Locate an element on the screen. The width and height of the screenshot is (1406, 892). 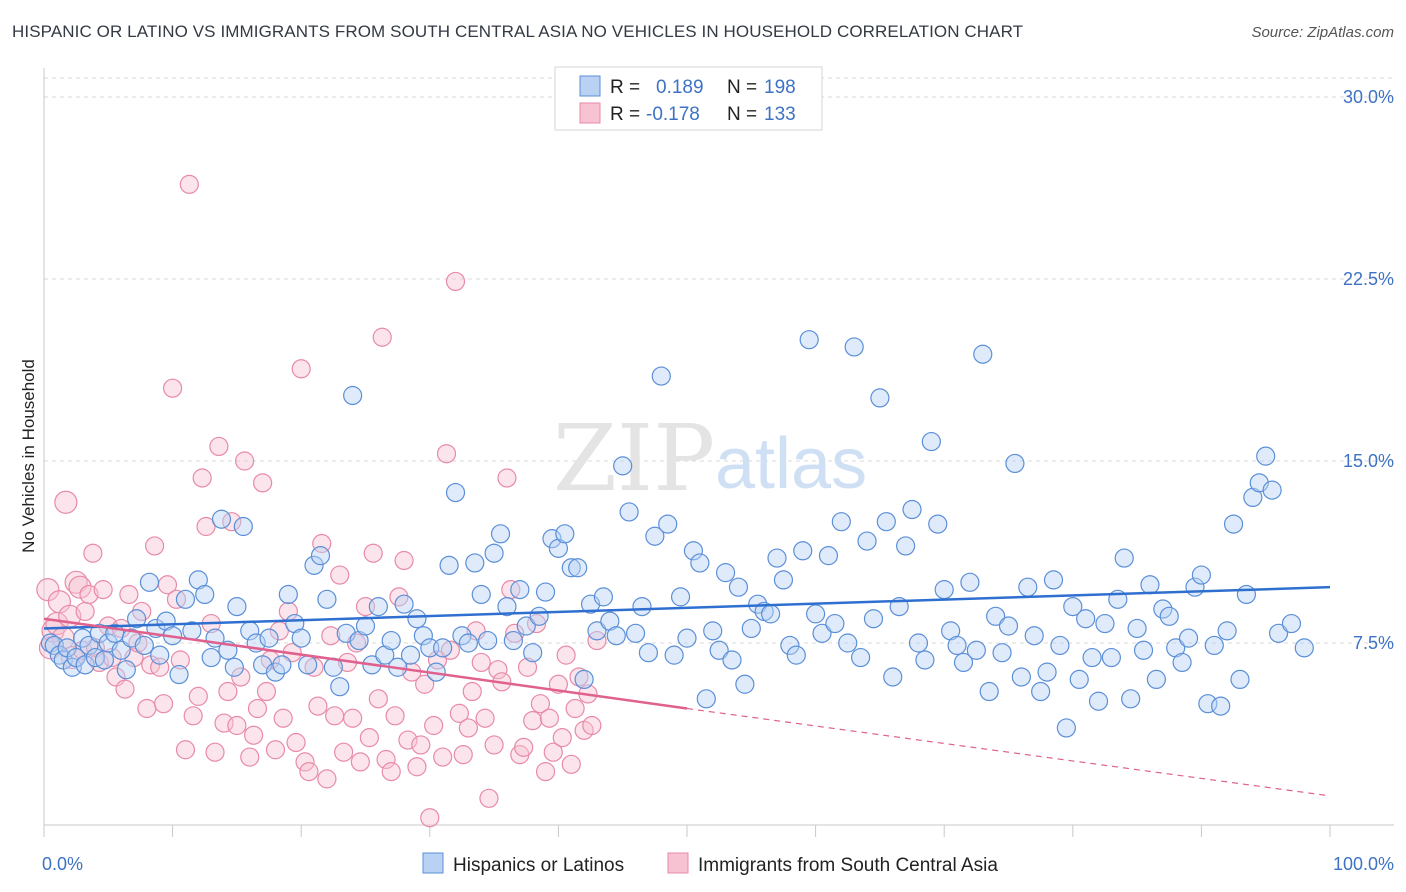
legend-n-value-2: 133 is located at coordinates (780, 114).